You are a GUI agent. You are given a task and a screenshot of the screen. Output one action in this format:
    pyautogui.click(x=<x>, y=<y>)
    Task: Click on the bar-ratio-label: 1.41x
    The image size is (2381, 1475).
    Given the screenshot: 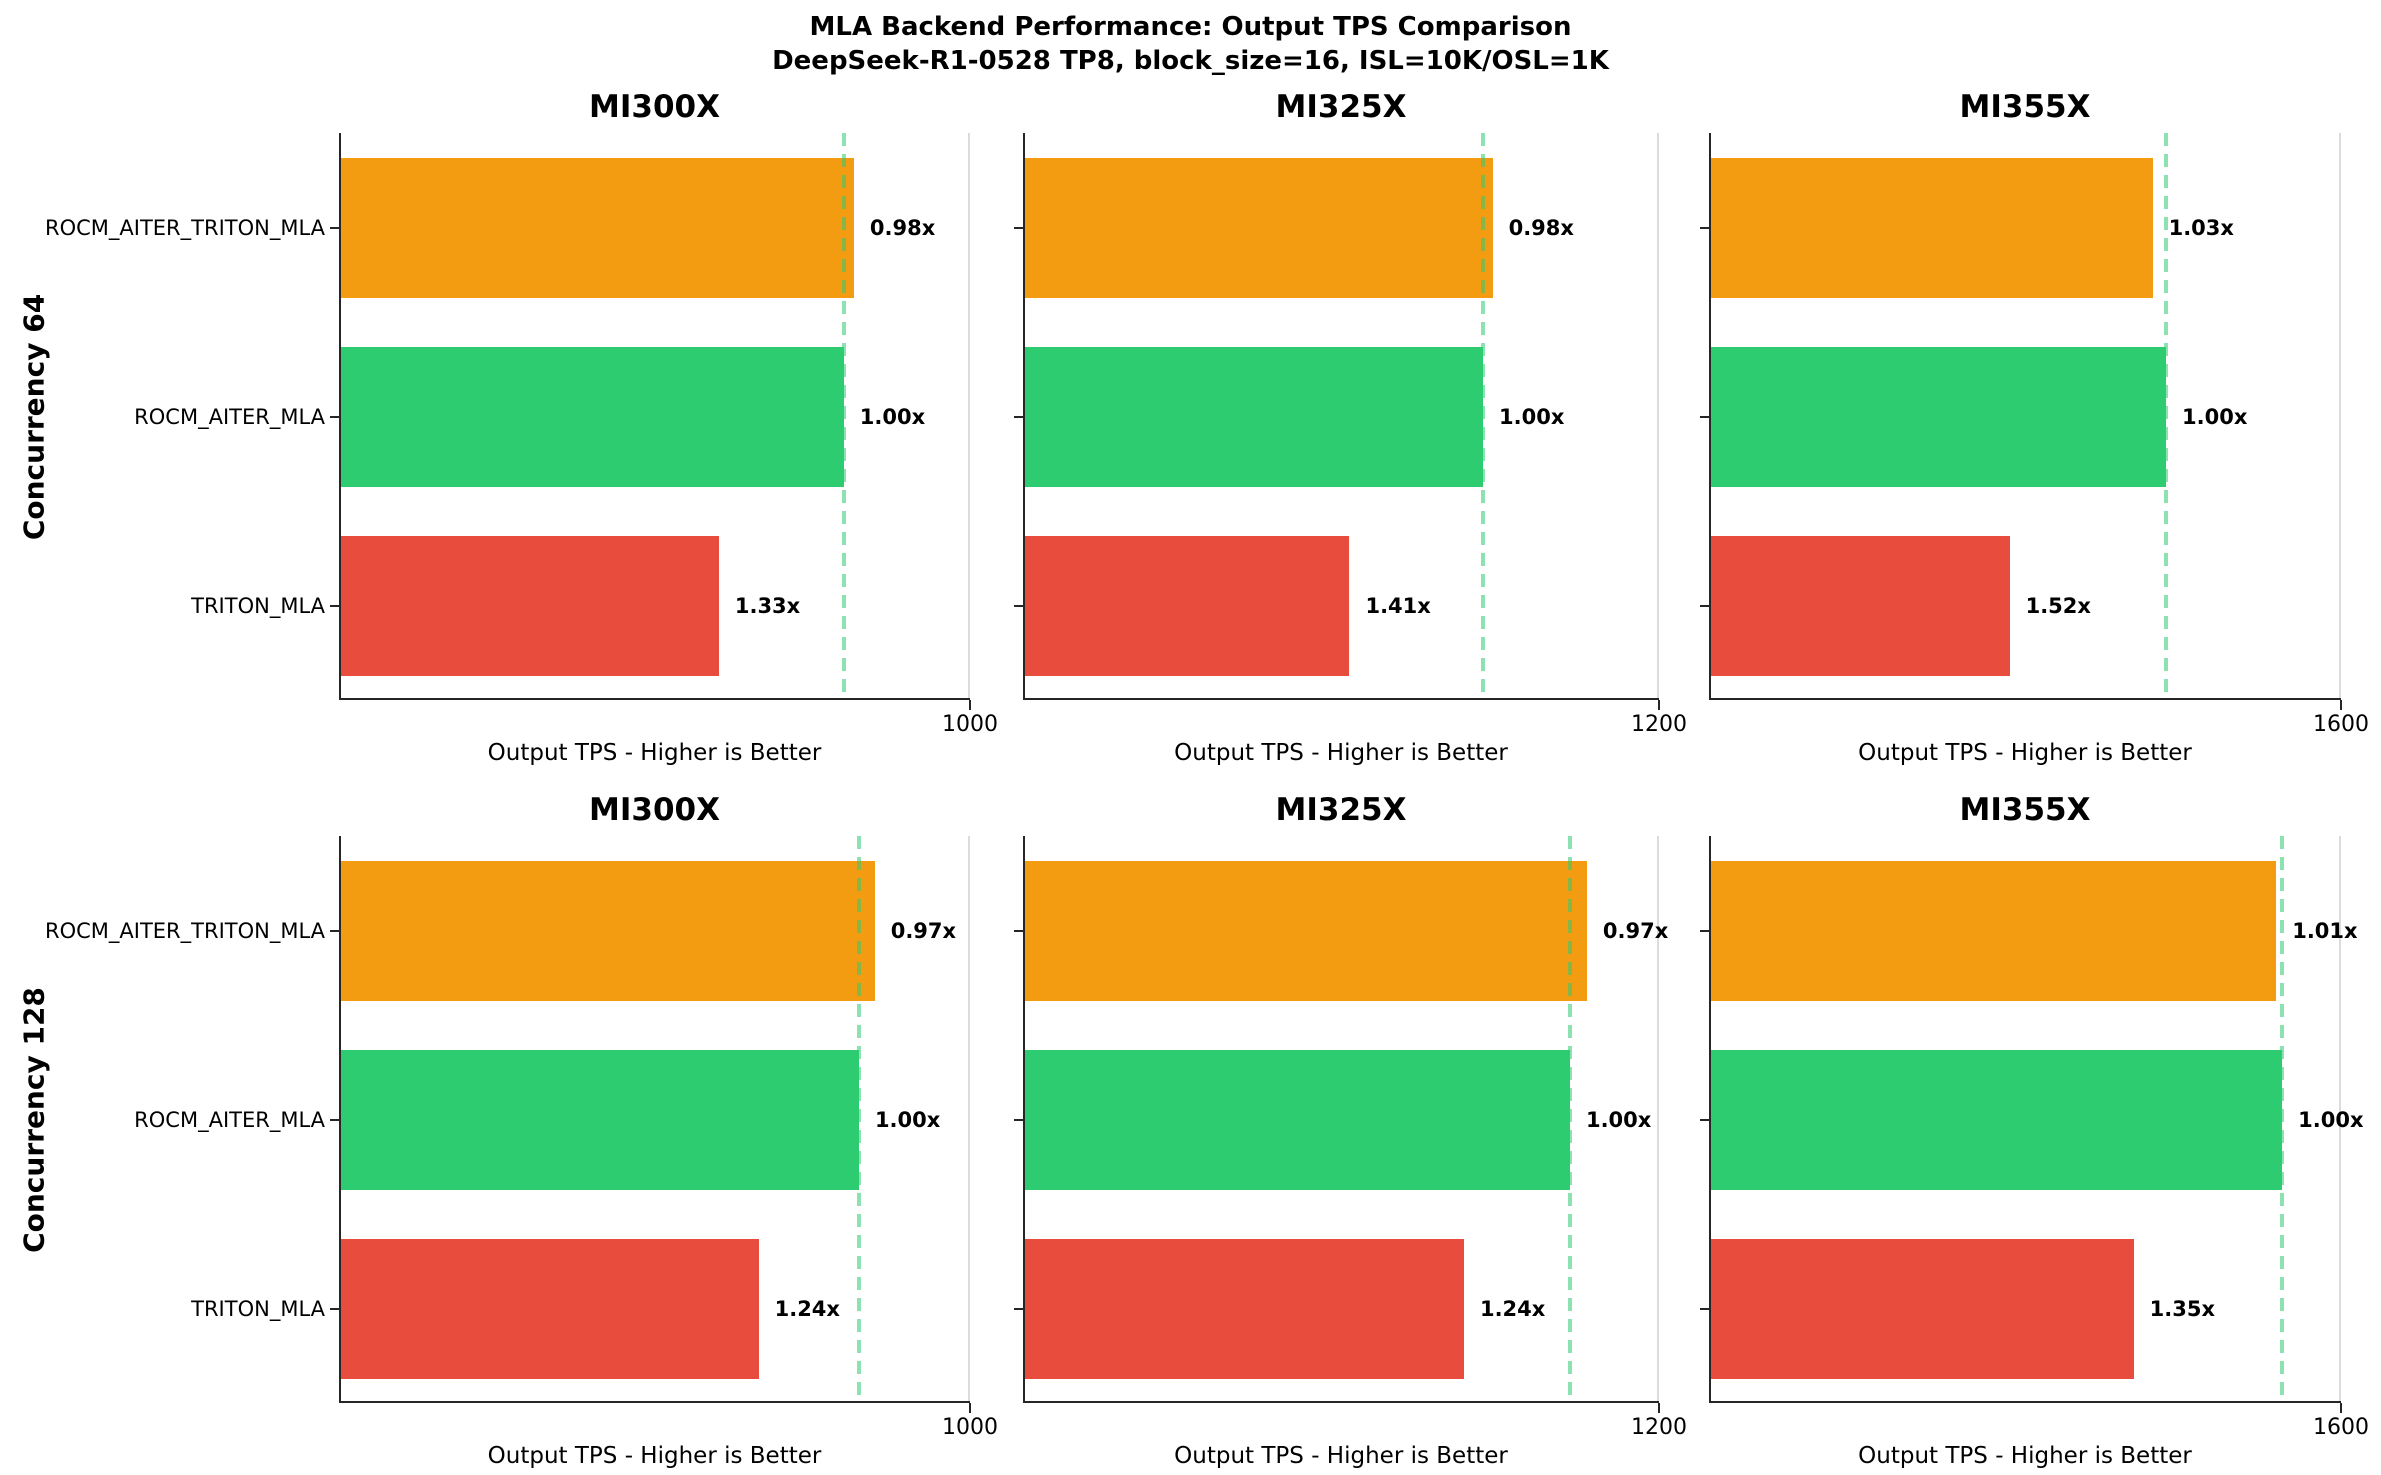 What is the action you would take?
    pyautogui.click(x=1398, y=605)
    